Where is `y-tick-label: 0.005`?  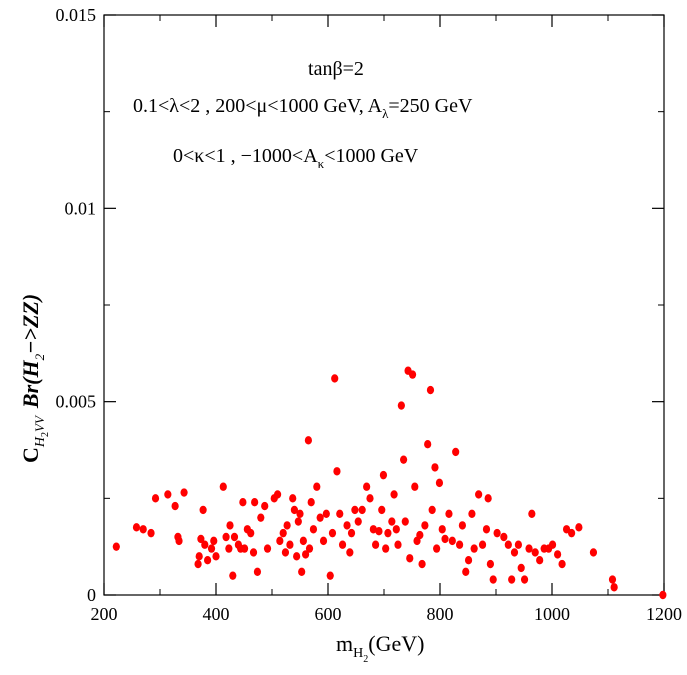 y-tick-label: 0.005 is located at coordinates (76, 402).